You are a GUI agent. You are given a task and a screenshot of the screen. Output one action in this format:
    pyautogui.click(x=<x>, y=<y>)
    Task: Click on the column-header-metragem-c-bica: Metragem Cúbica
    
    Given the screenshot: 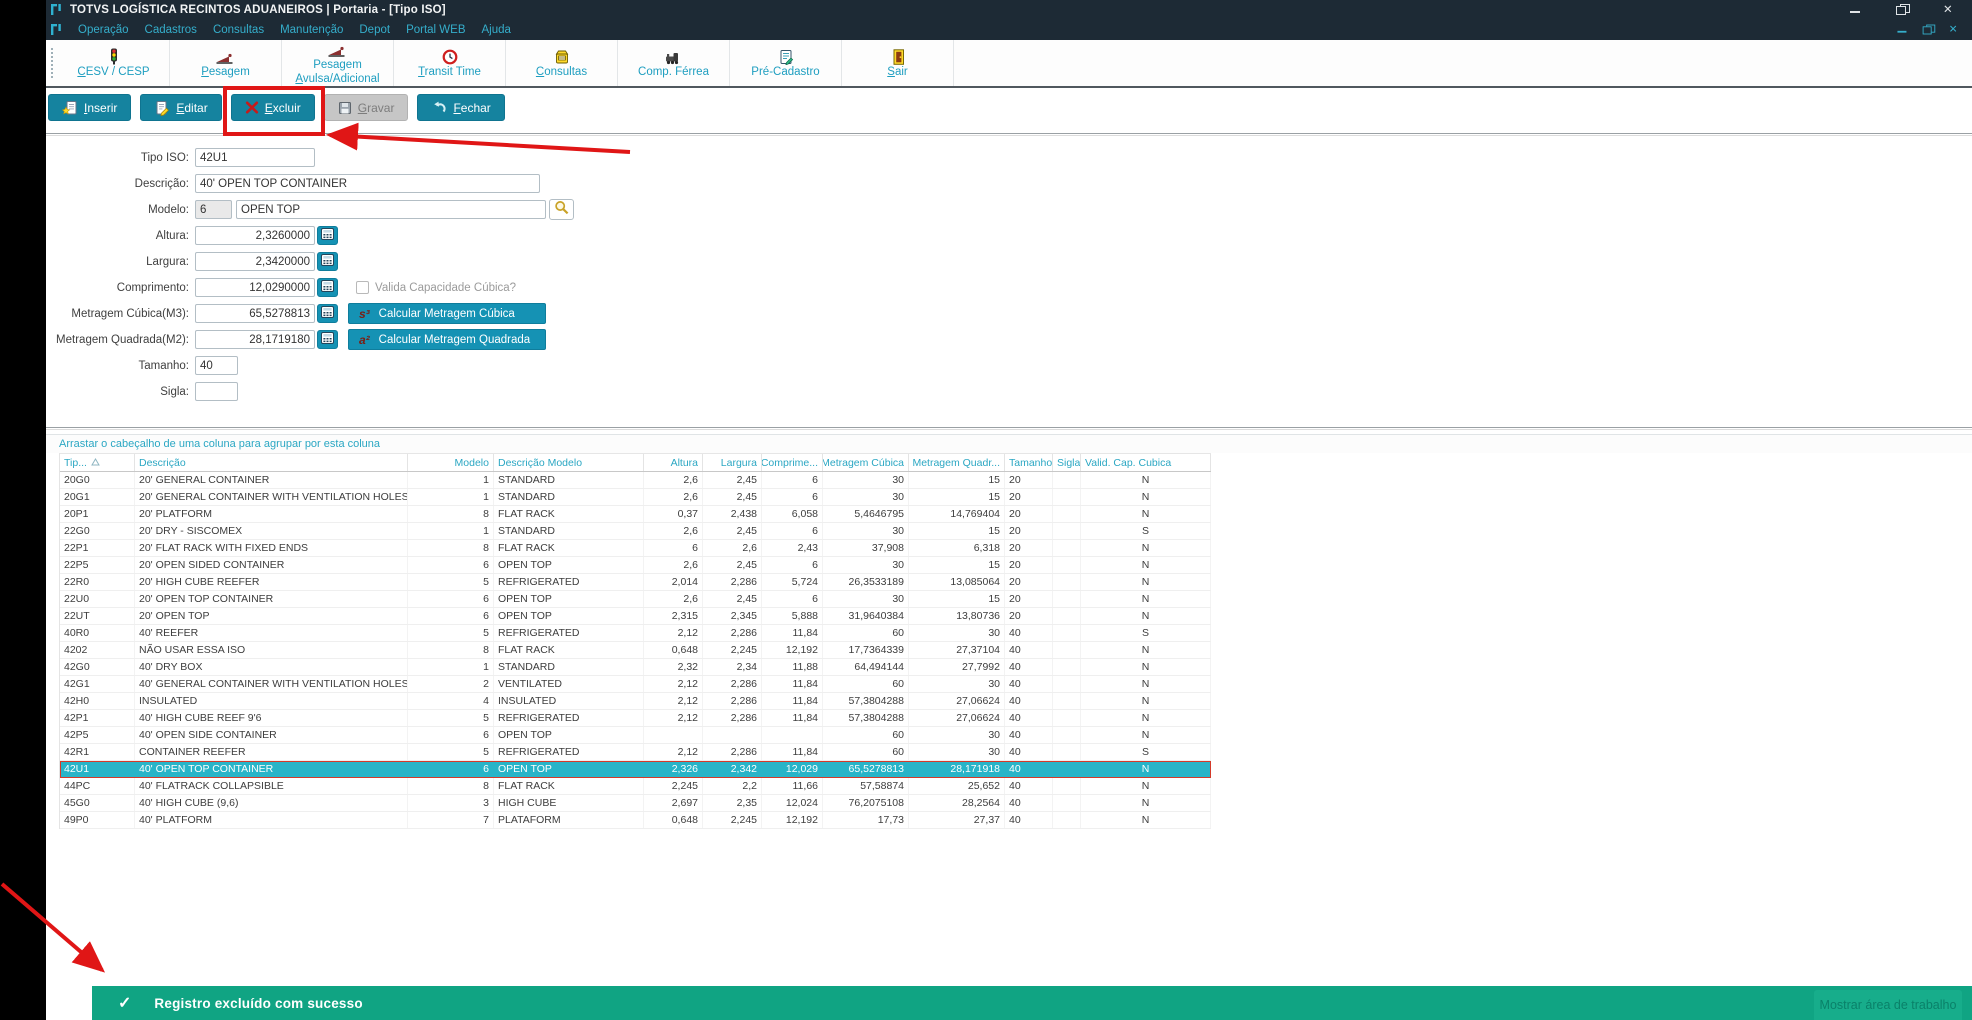 What is the action you would take?
    pyautogui.click(x=866, y=462)
    